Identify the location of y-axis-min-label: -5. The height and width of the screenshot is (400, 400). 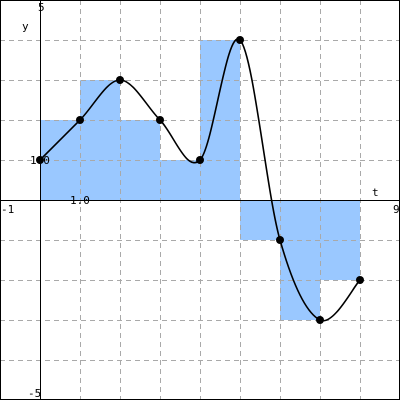
(34, 393).